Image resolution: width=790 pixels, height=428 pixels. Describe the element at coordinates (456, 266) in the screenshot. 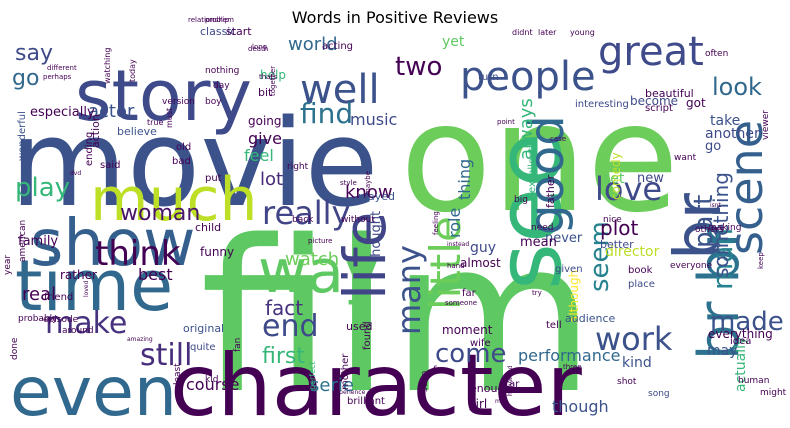

I see `word-hand: hand` at that location.